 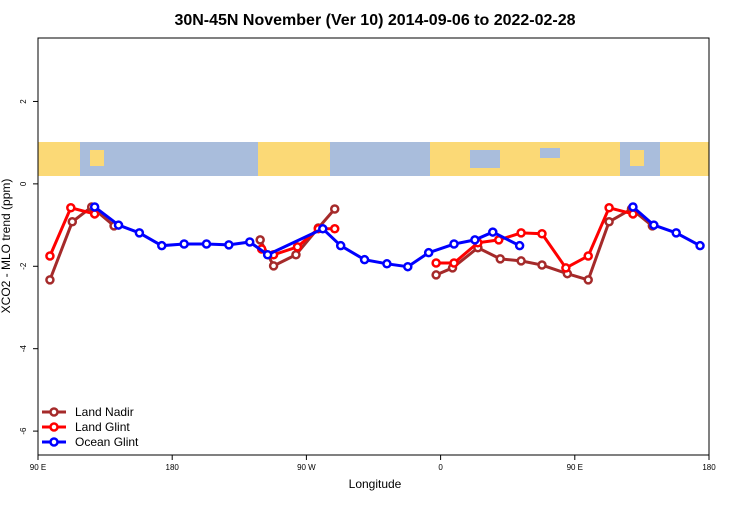 I want to click on y-tick-label: 2, so click(x=23, y=101).